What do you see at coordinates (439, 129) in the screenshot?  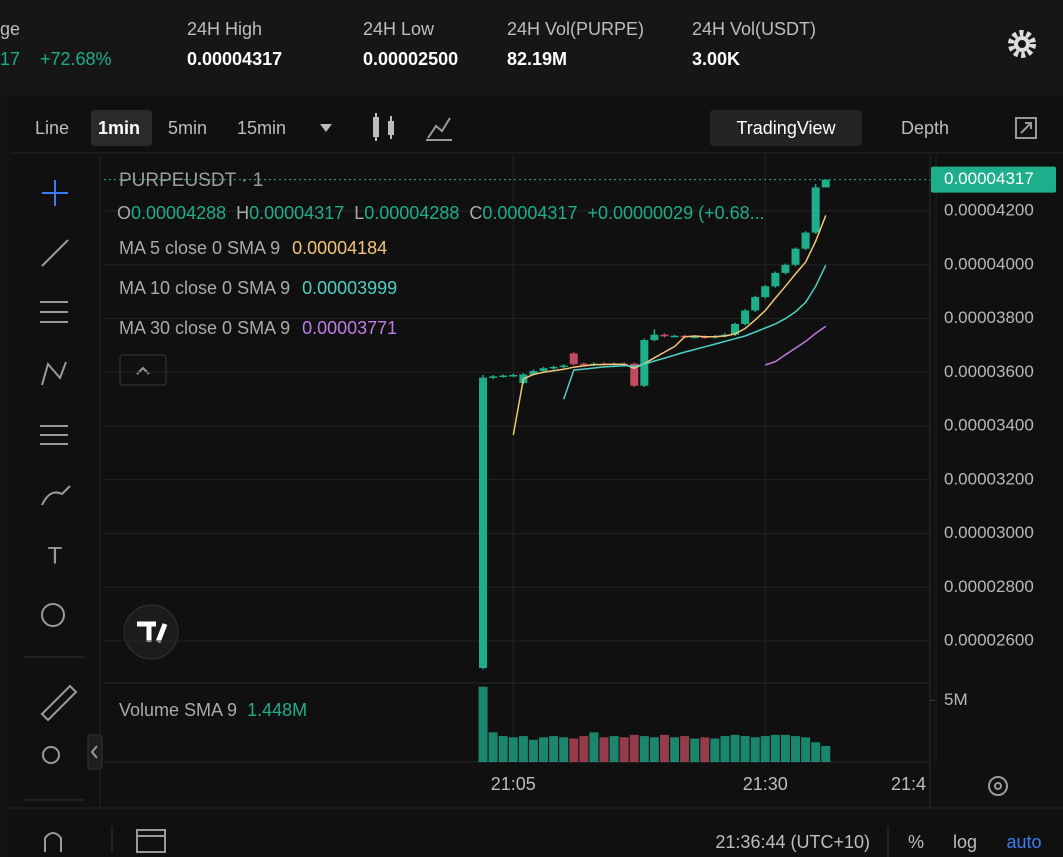 I see `indicators-button` at bounding box center [439, 129].